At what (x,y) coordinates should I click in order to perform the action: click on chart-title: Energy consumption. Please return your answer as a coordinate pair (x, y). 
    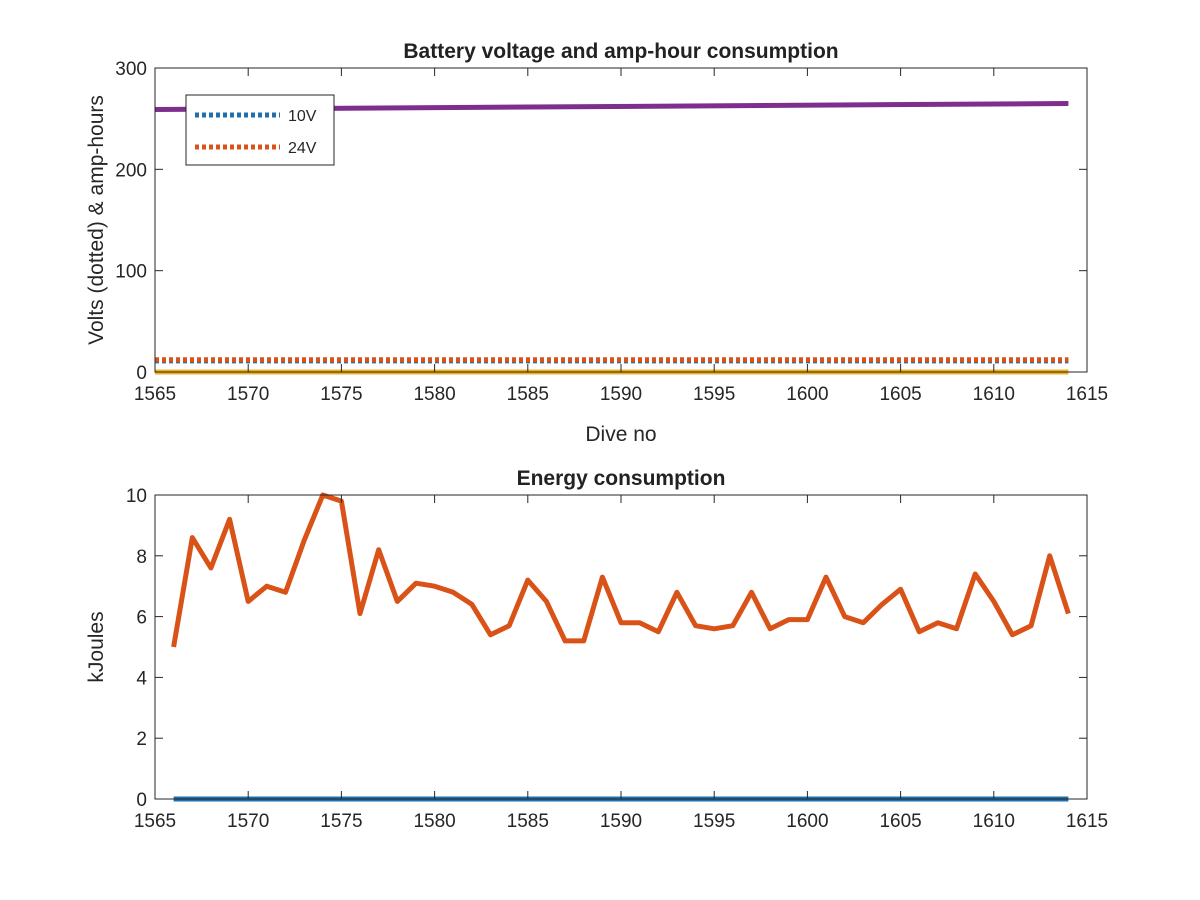
    Looking at the image, I should click on (621, 478).